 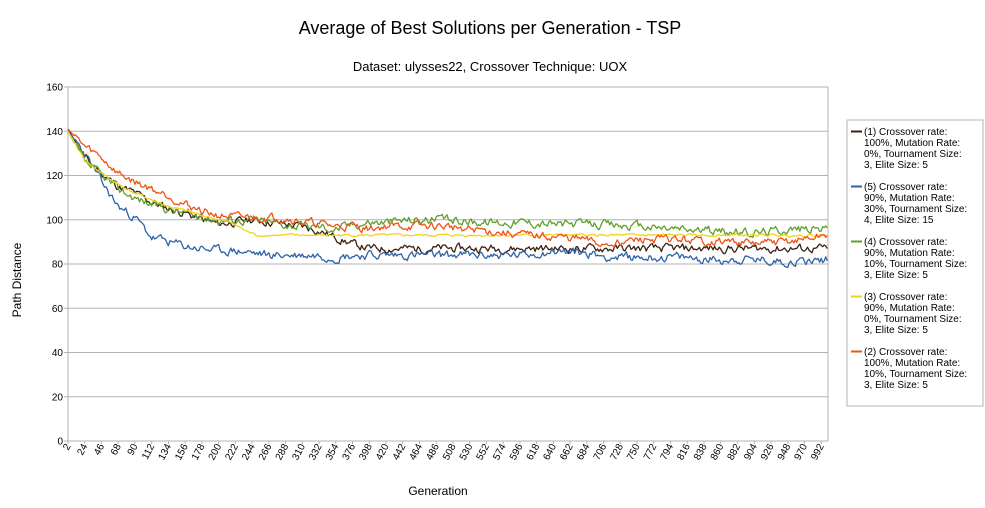 What do you see at coordinates (216, 452) in the screenshot?
I see `x-tick-label: 200` at bounding box center [216, 452].